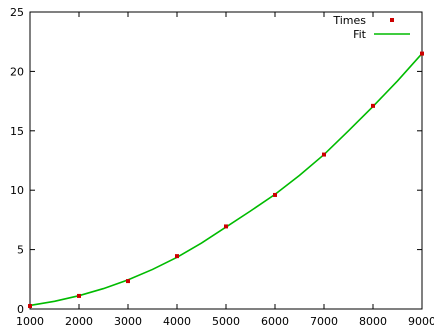 Image resolution: width=434 pixels, height=334 pixels. Describe the element at coordinates (226, 321) in the screenshot. I see `x-tick-label: 5000` at that location.